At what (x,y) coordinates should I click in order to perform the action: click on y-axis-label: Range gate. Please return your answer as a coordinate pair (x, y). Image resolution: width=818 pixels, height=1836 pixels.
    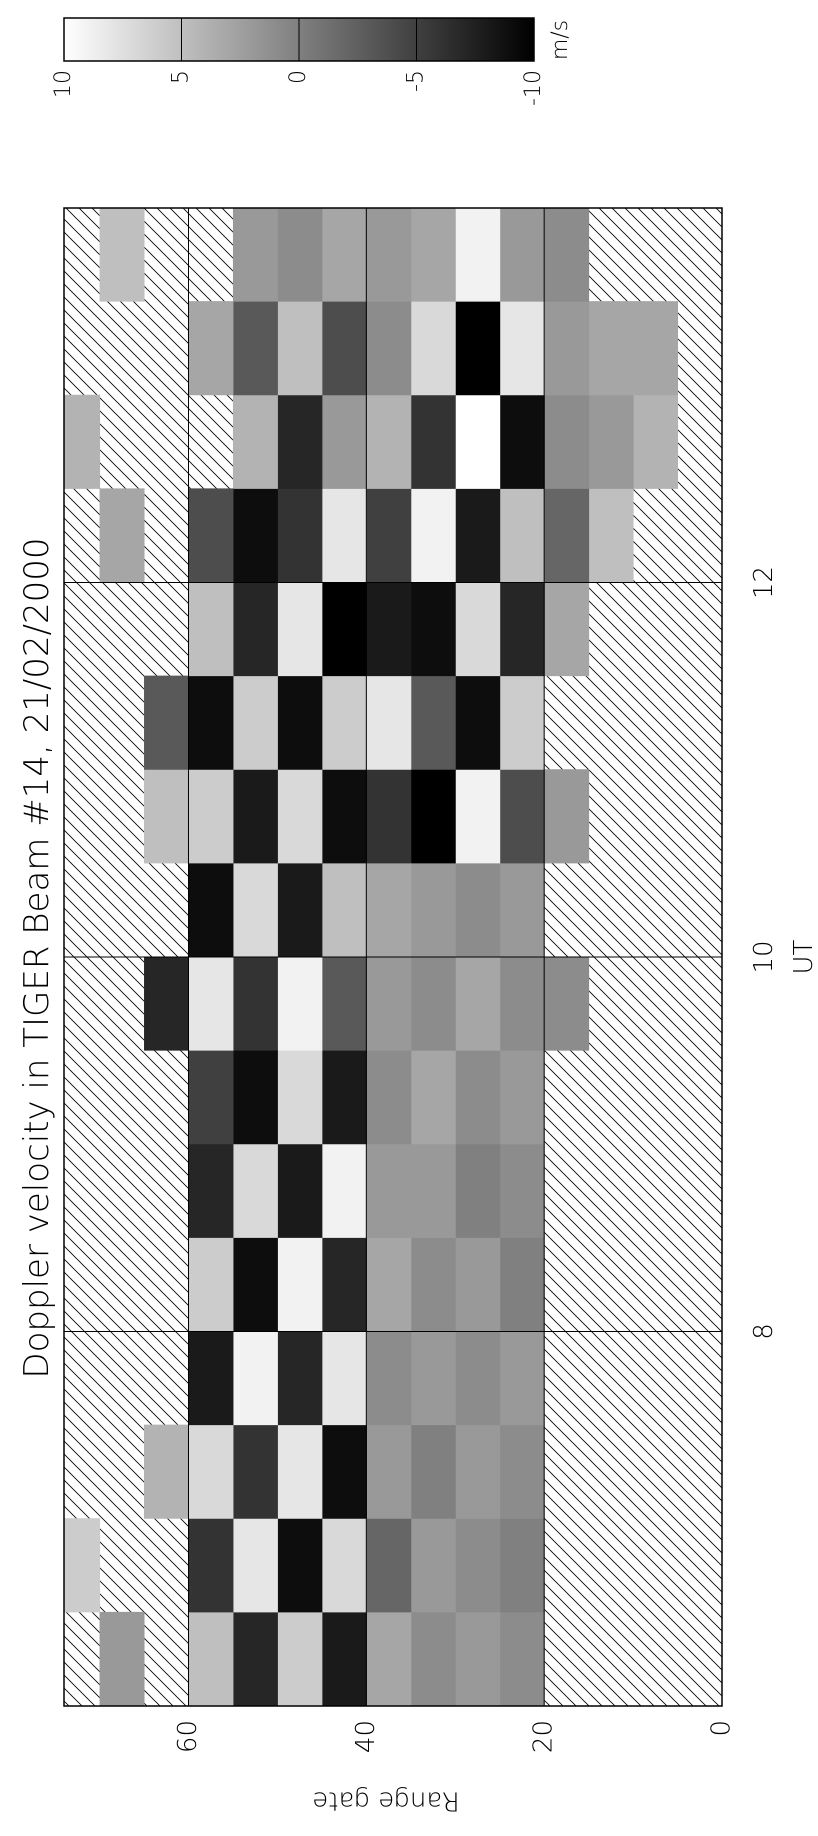
    Looking at the image, I should click on (386, 1801).